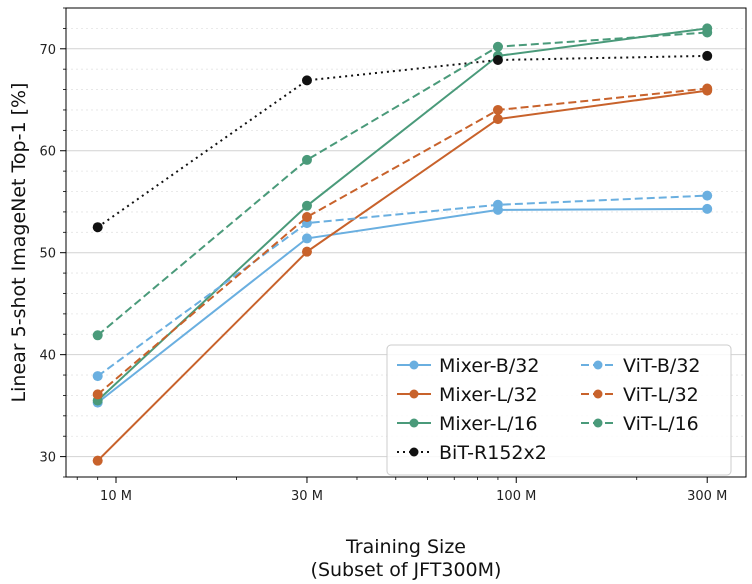  What do you see at coordinates (489, 366) in the screenshot?
I see `legend-label: Mixer-B/32` at bounding box center [489, 366].